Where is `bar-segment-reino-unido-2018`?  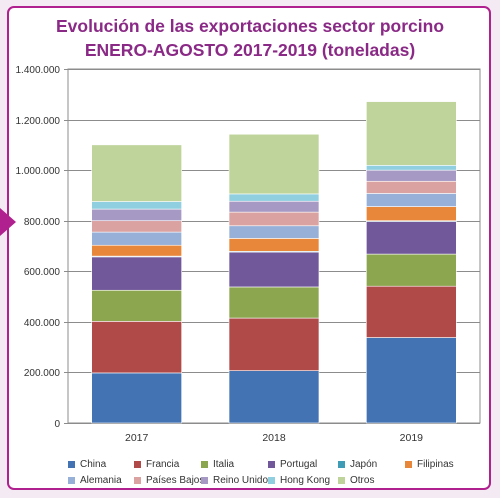 bar-segment-reino-unido-2018 is located at coordinates (274, 206).